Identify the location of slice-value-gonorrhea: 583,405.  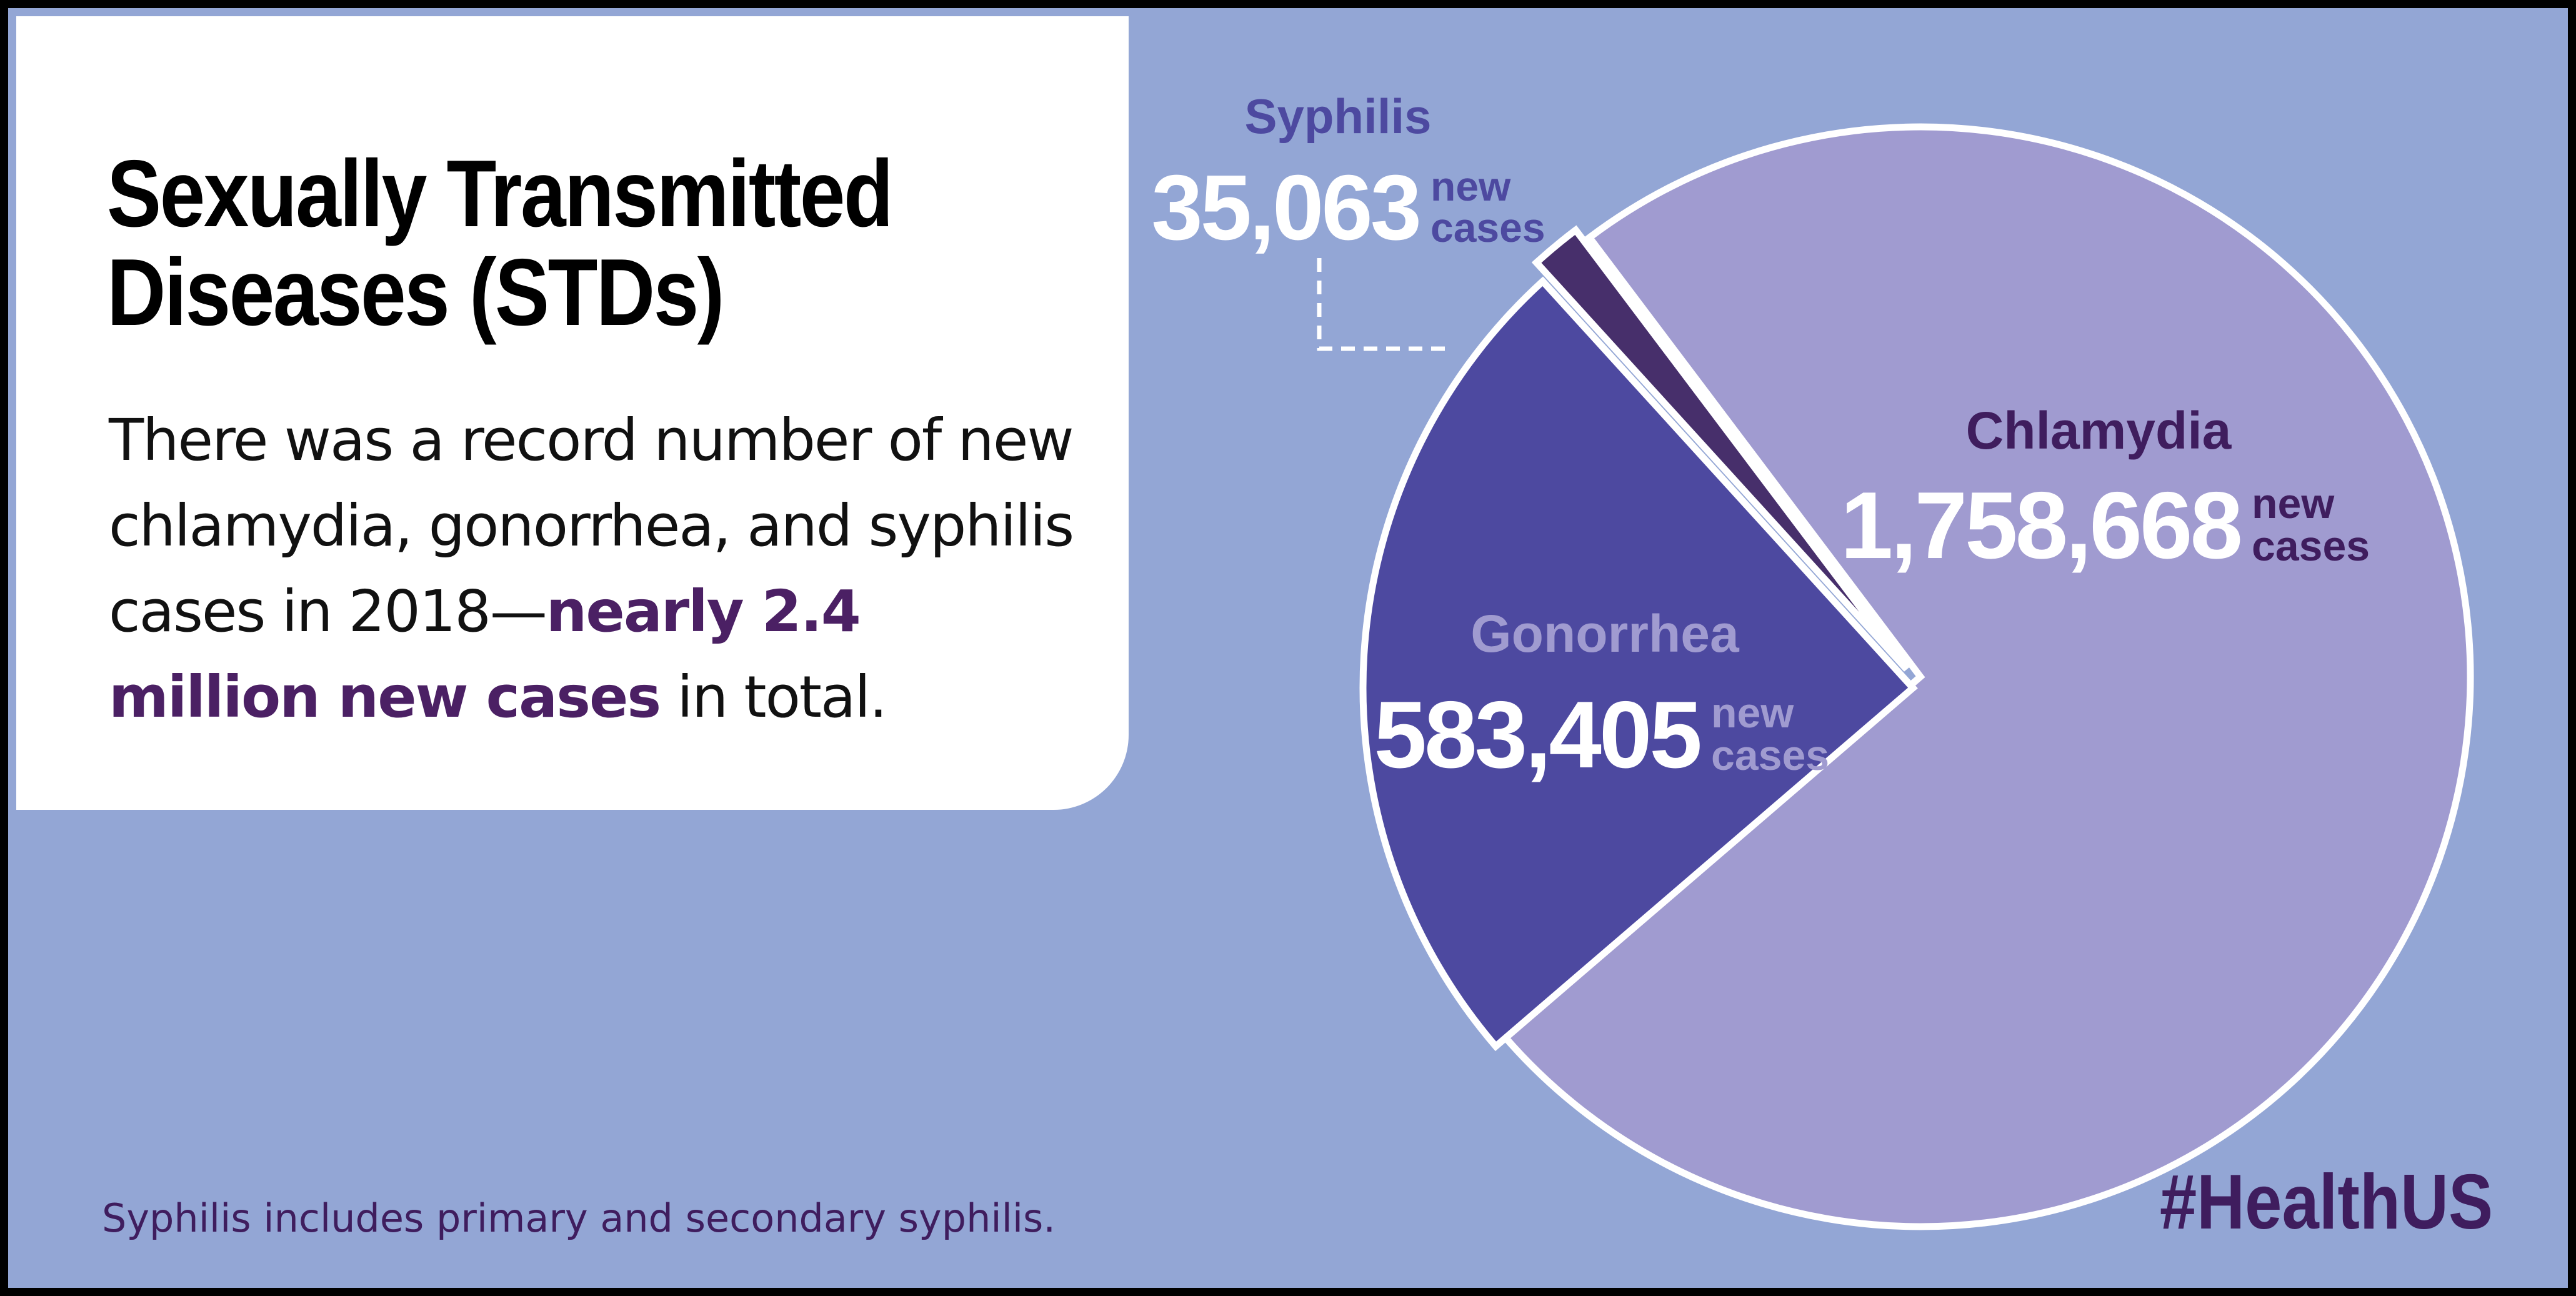
(1537, 735).